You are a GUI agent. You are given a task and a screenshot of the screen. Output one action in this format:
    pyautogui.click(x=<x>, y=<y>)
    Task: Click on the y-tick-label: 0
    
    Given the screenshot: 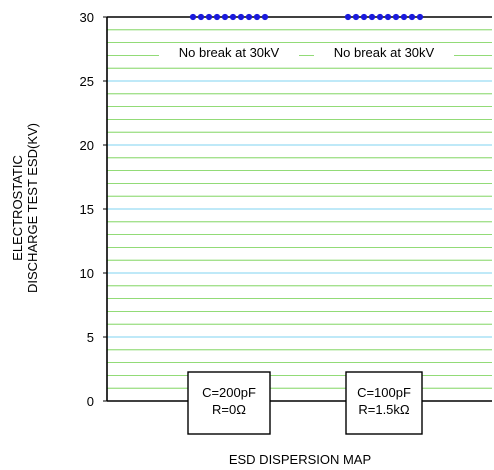 What is the action you would take?
    pyautogui.click(x=90, y=401)
    